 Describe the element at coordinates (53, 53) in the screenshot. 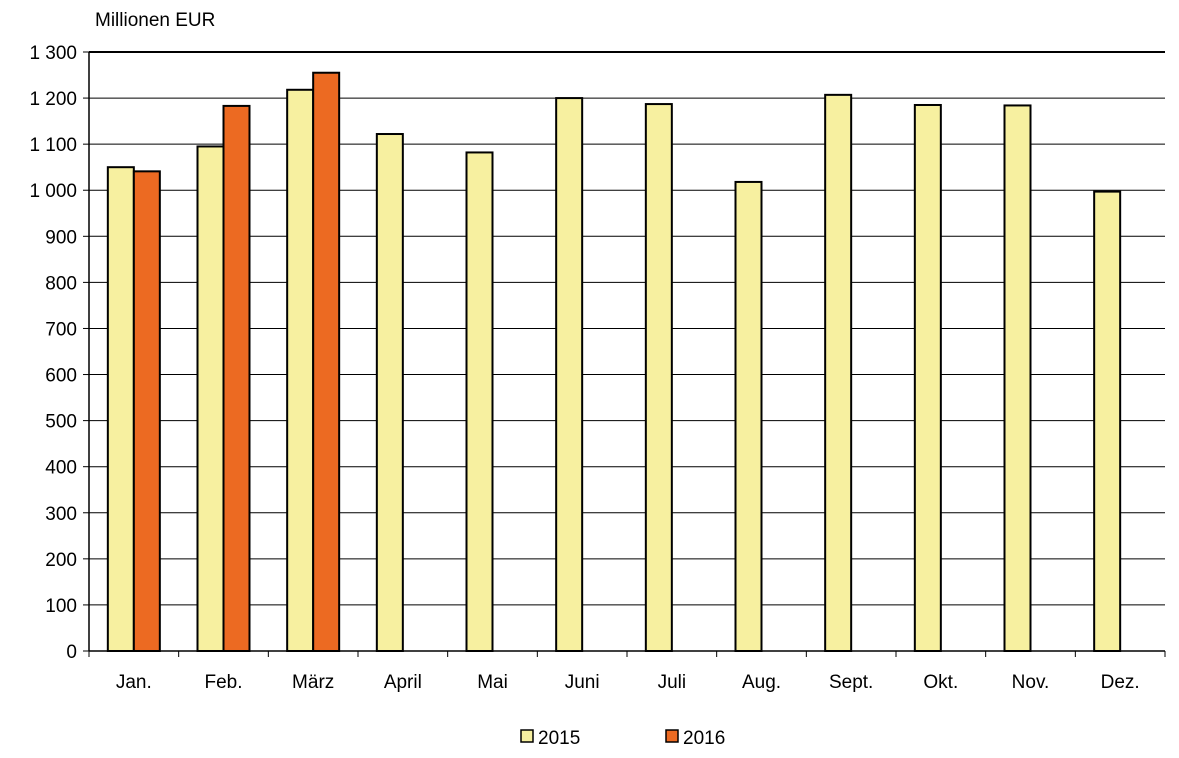

I see `y-tick-label: 1 300` at that location.